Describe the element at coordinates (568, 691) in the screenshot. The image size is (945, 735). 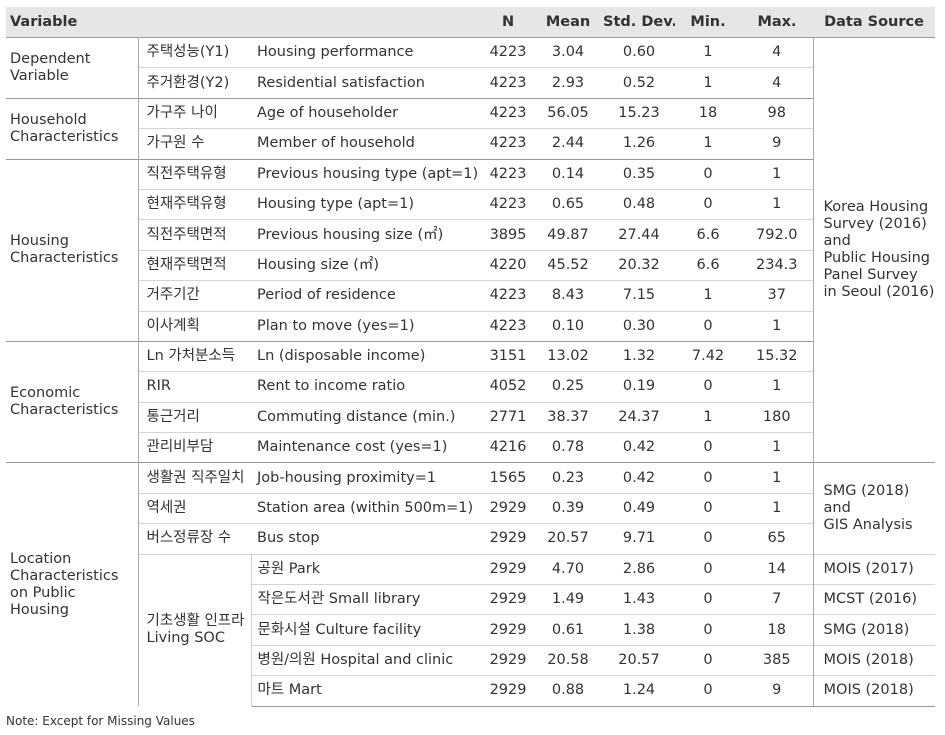
I see `number-cell: 0.88` at that location.